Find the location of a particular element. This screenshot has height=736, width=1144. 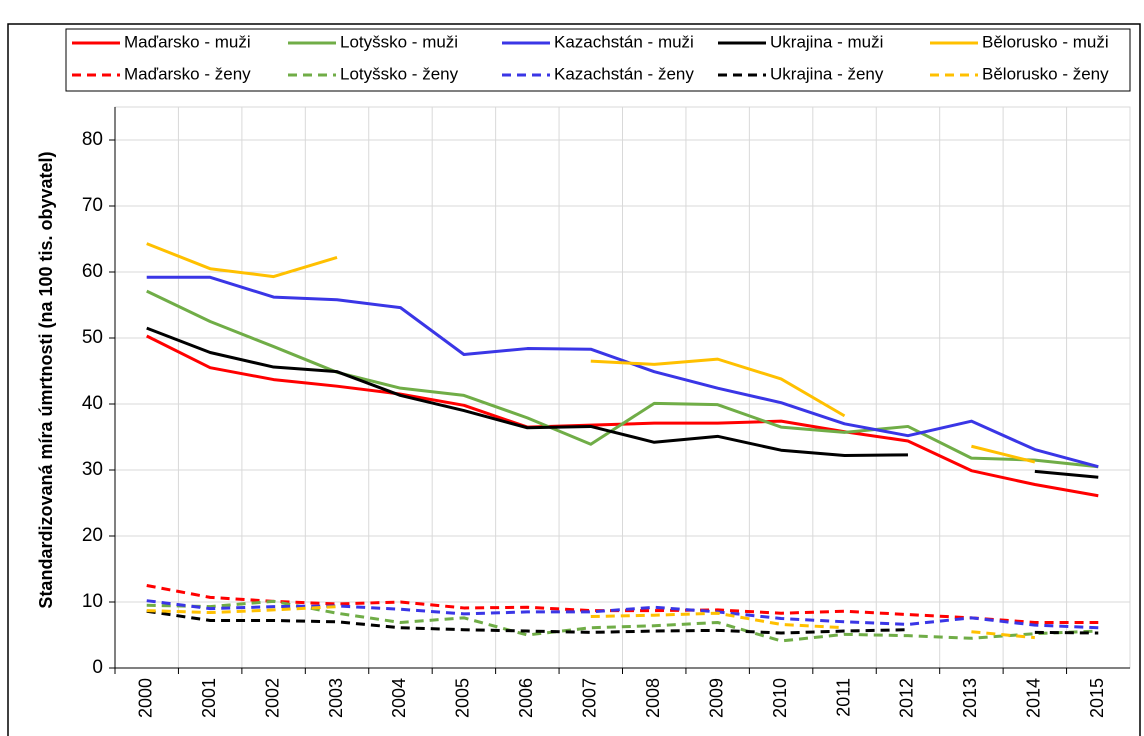

y-tick-label: 60 is located at coordinates (92, 271).